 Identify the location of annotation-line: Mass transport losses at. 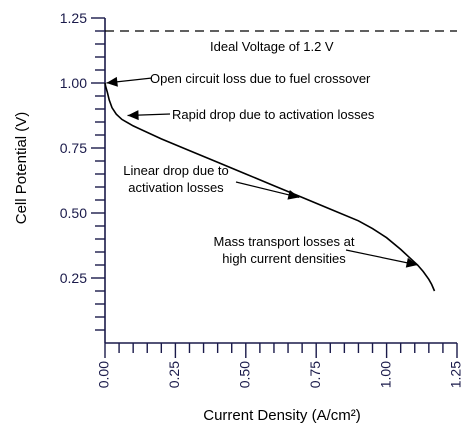
(284, 241).